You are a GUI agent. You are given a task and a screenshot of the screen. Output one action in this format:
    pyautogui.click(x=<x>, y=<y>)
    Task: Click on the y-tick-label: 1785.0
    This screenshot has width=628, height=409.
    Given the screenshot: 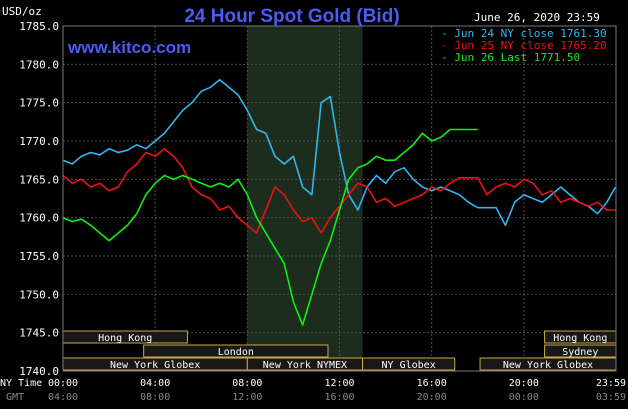 What is the action you would take?
    pyautogui.click(x=39, y=26)
    